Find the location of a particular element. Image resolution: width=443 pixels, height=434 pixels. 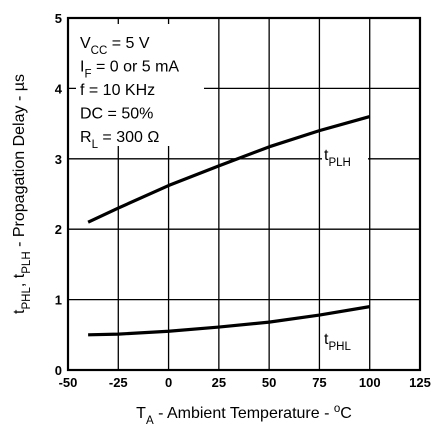

text-part: A is located at coordinates (150, 421).